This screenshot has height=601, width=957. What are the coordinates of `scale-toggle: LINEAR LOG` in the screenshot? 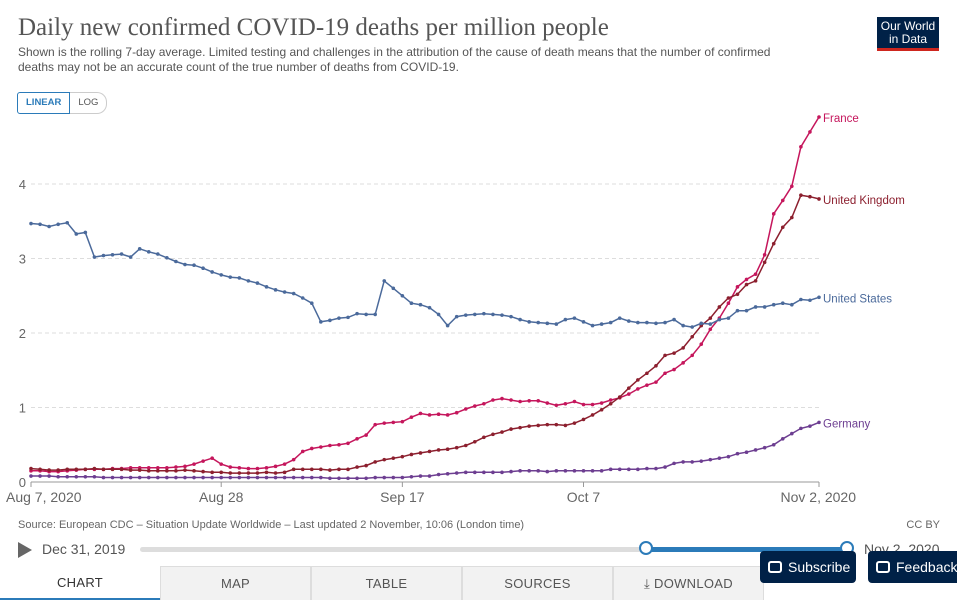 It's located at (62, 103).